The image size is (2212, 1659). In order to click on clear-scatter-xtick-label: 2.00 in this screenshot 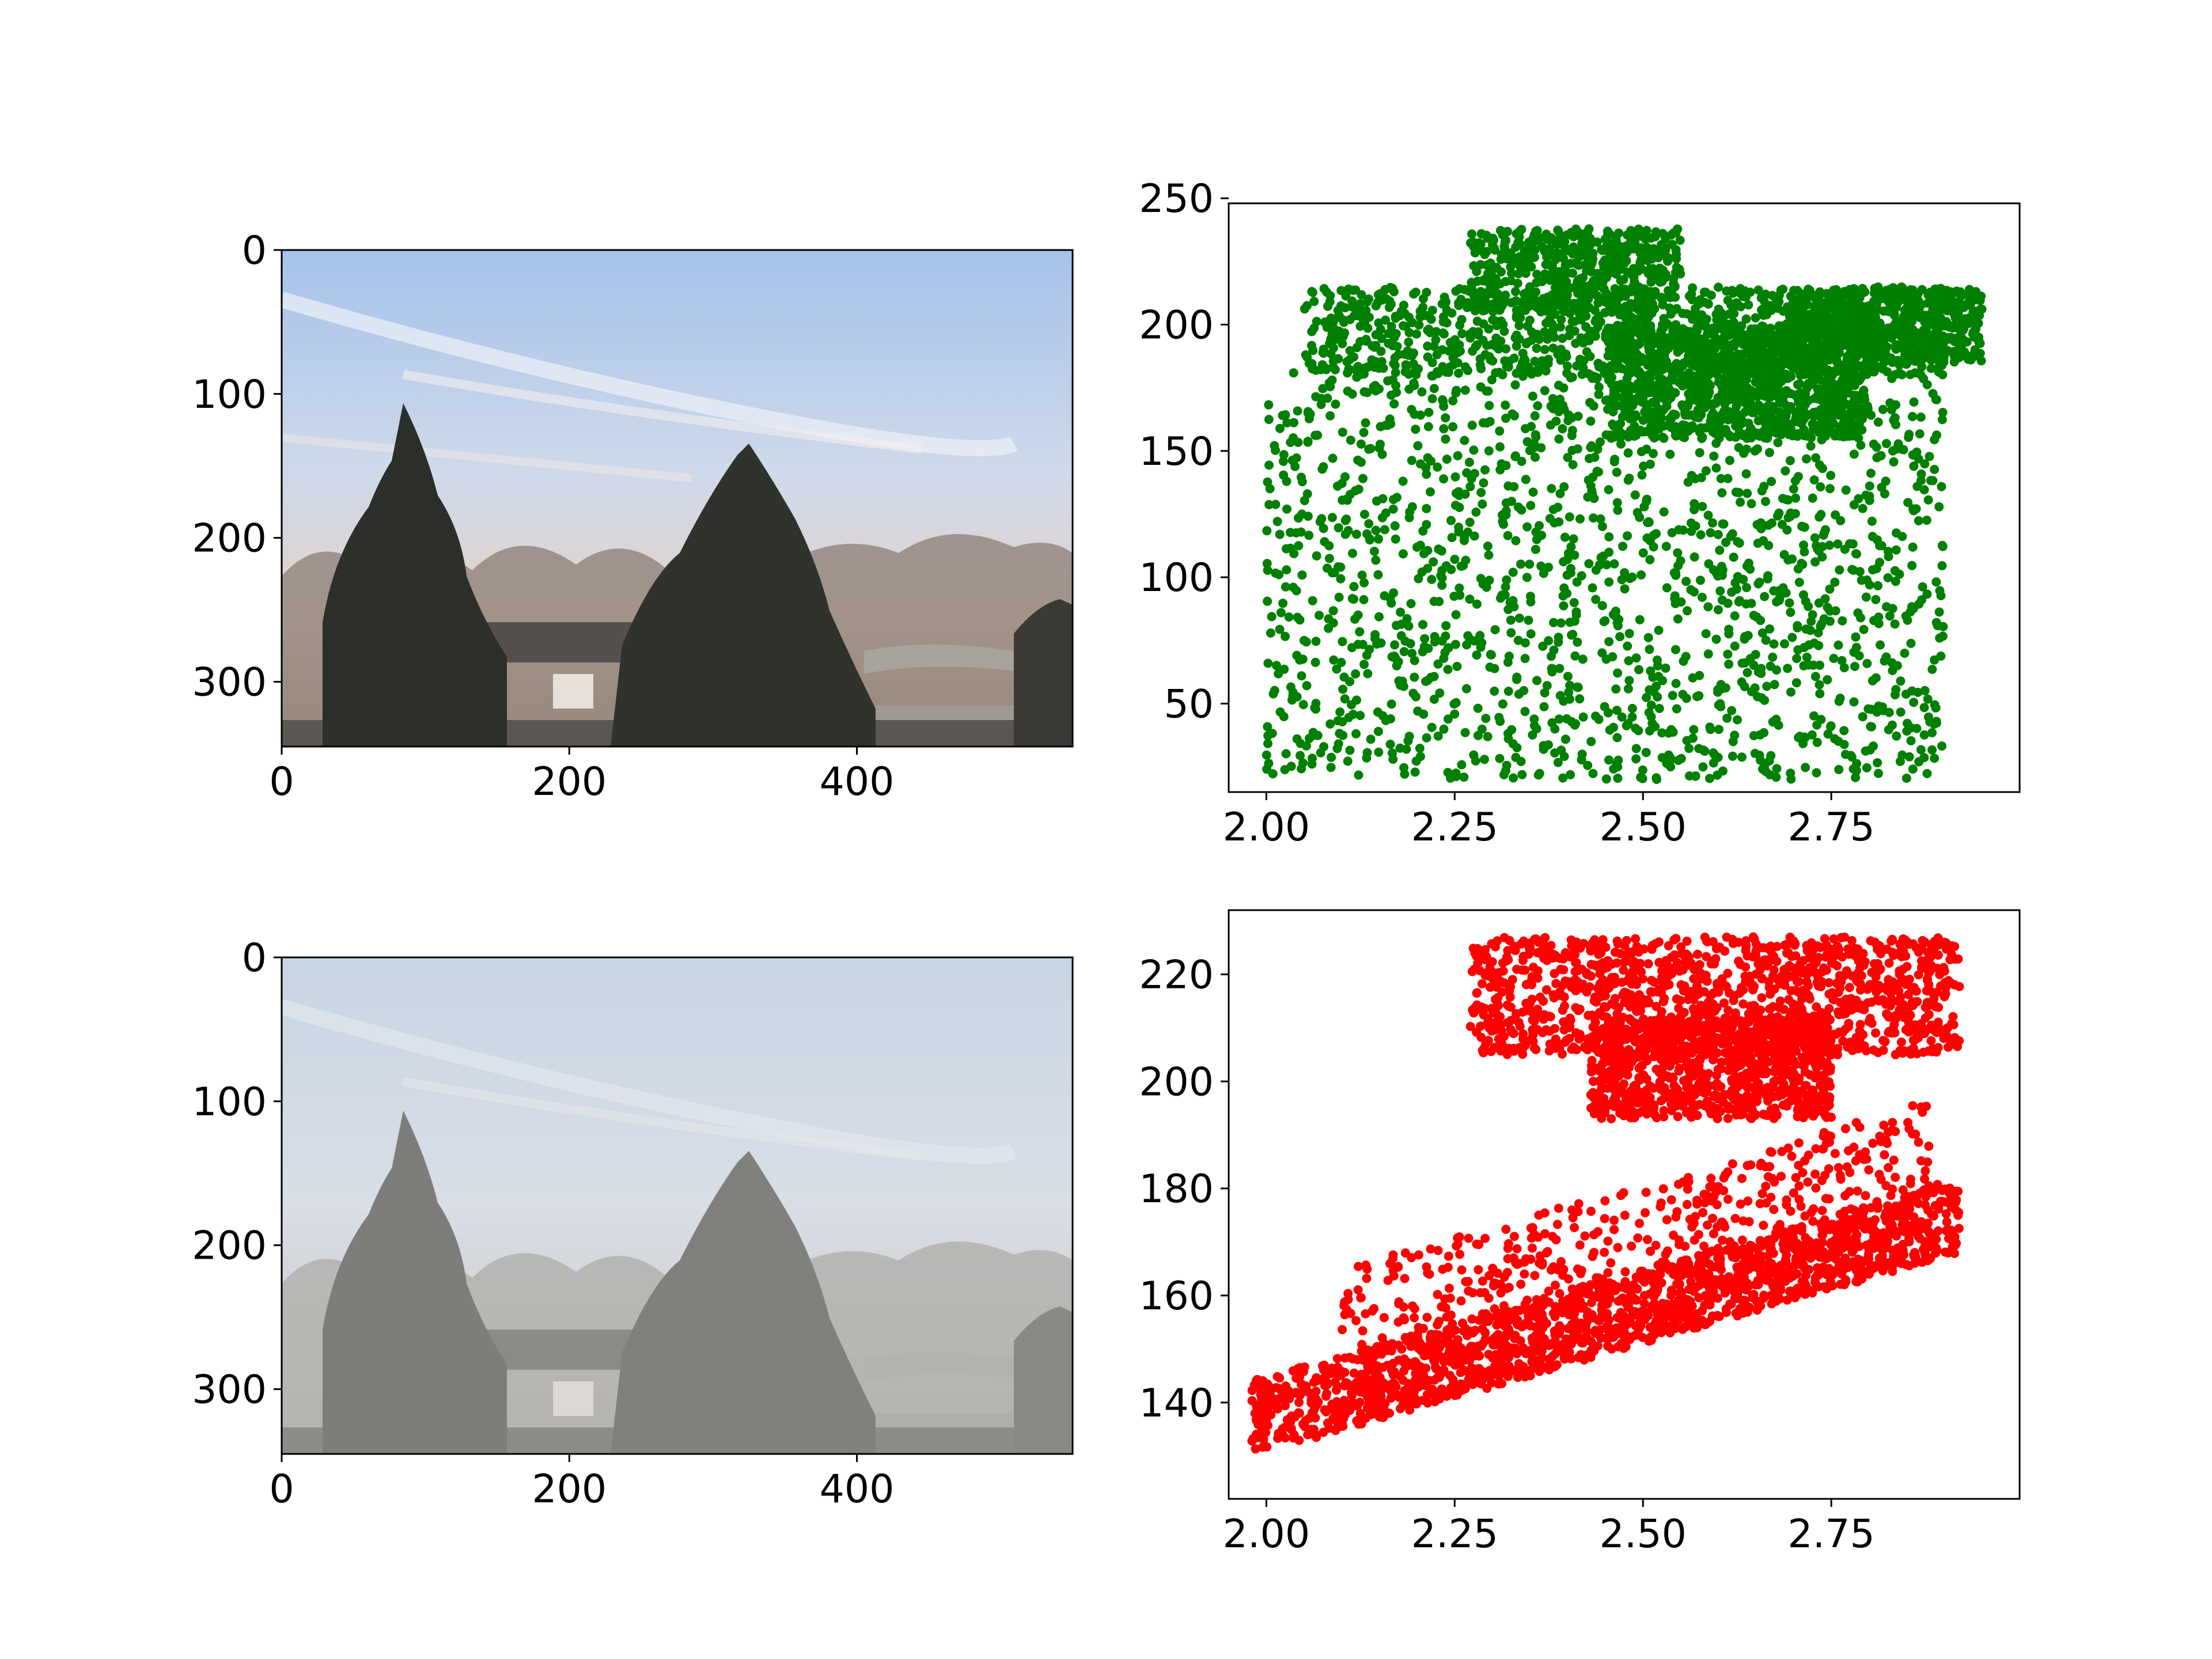, I will do `click(1266, 827)`.